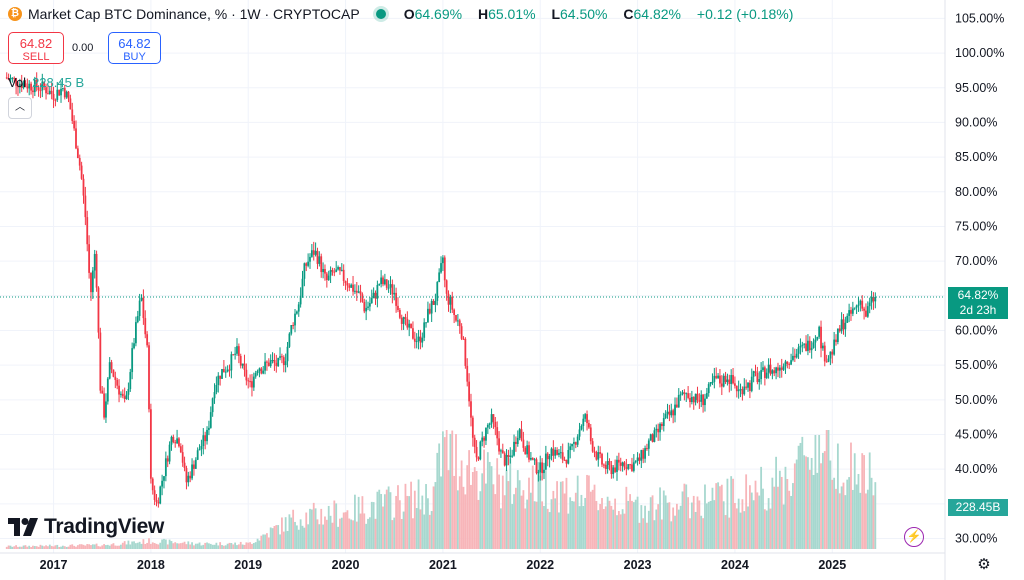 Image resolution: width=1024 pixels, height=580 pixels. What do you see at coordinates (472, 562) in the screenshot?
I see `time-axis: 2017 2018 2019 2020 2021 2022 2023 2024 2025` at bounding box center [472, 562].